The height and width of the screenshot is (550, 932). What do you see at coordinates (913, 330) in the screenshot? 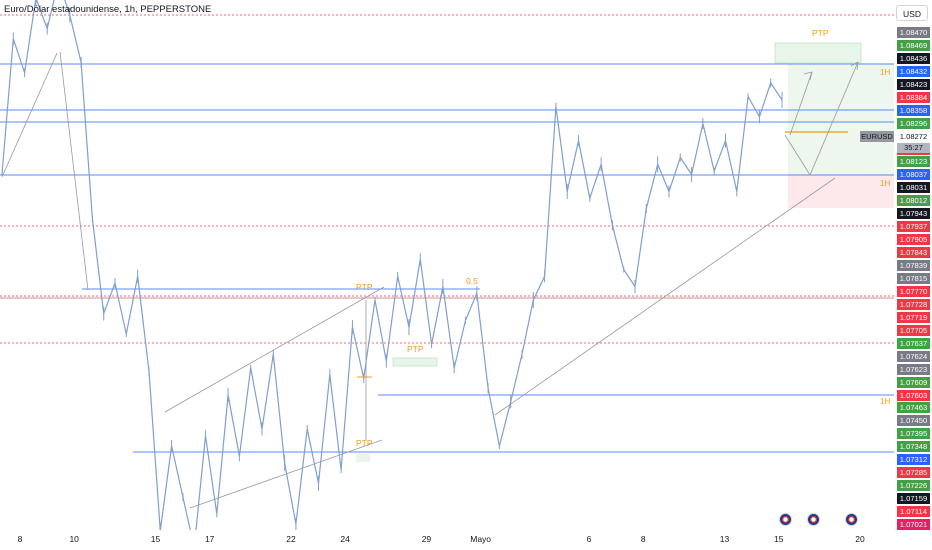
I see `price-label: 1.07705` at bounding box center [913, 330].